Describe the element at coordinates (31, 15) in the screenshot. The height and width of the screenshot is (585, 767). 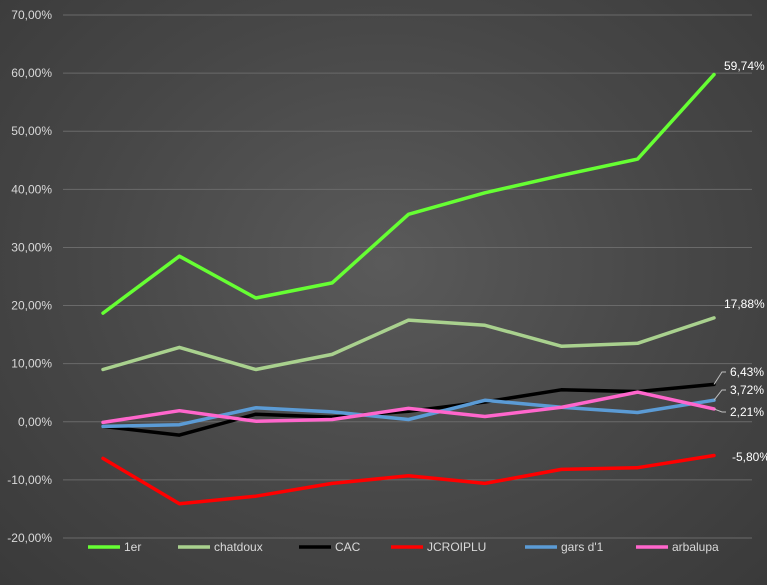
I see `y-tick-label: 70,00%` at that location.